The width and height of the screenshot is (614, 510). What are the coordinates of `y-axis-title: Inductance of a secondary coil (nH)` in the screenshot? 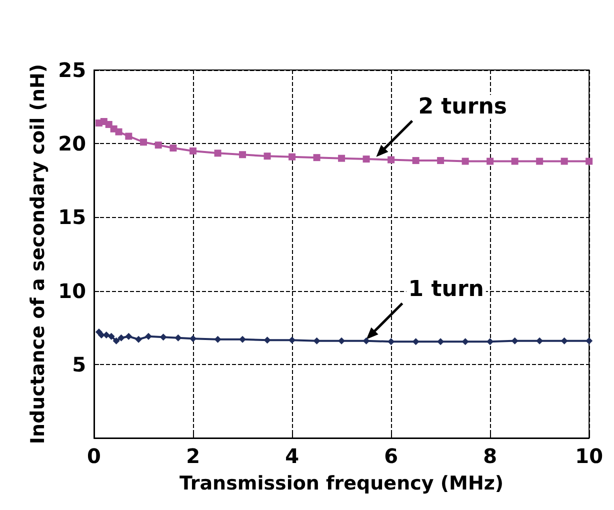 It's located at (37, 254).